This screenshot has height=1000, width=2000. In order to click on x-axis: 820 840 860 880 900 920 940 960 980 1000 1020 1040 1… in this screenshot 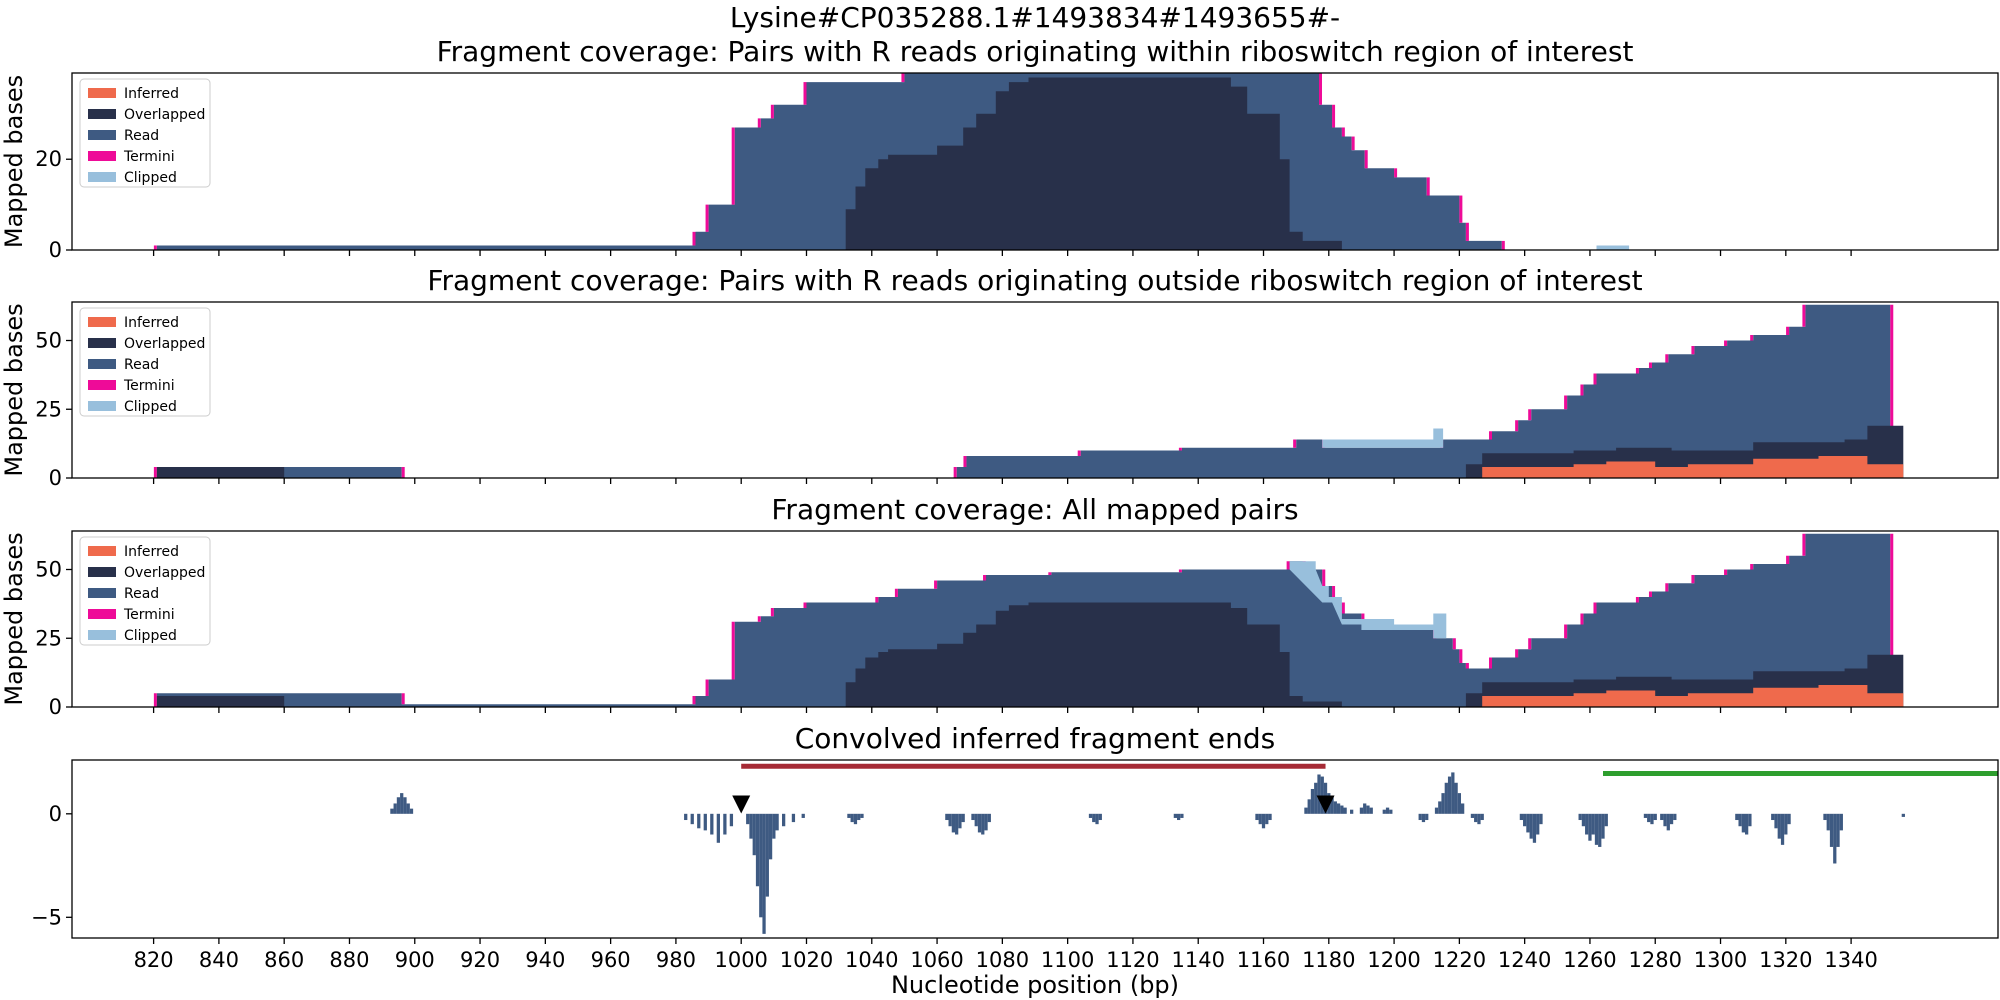, I will do `click(1006, 960)`.